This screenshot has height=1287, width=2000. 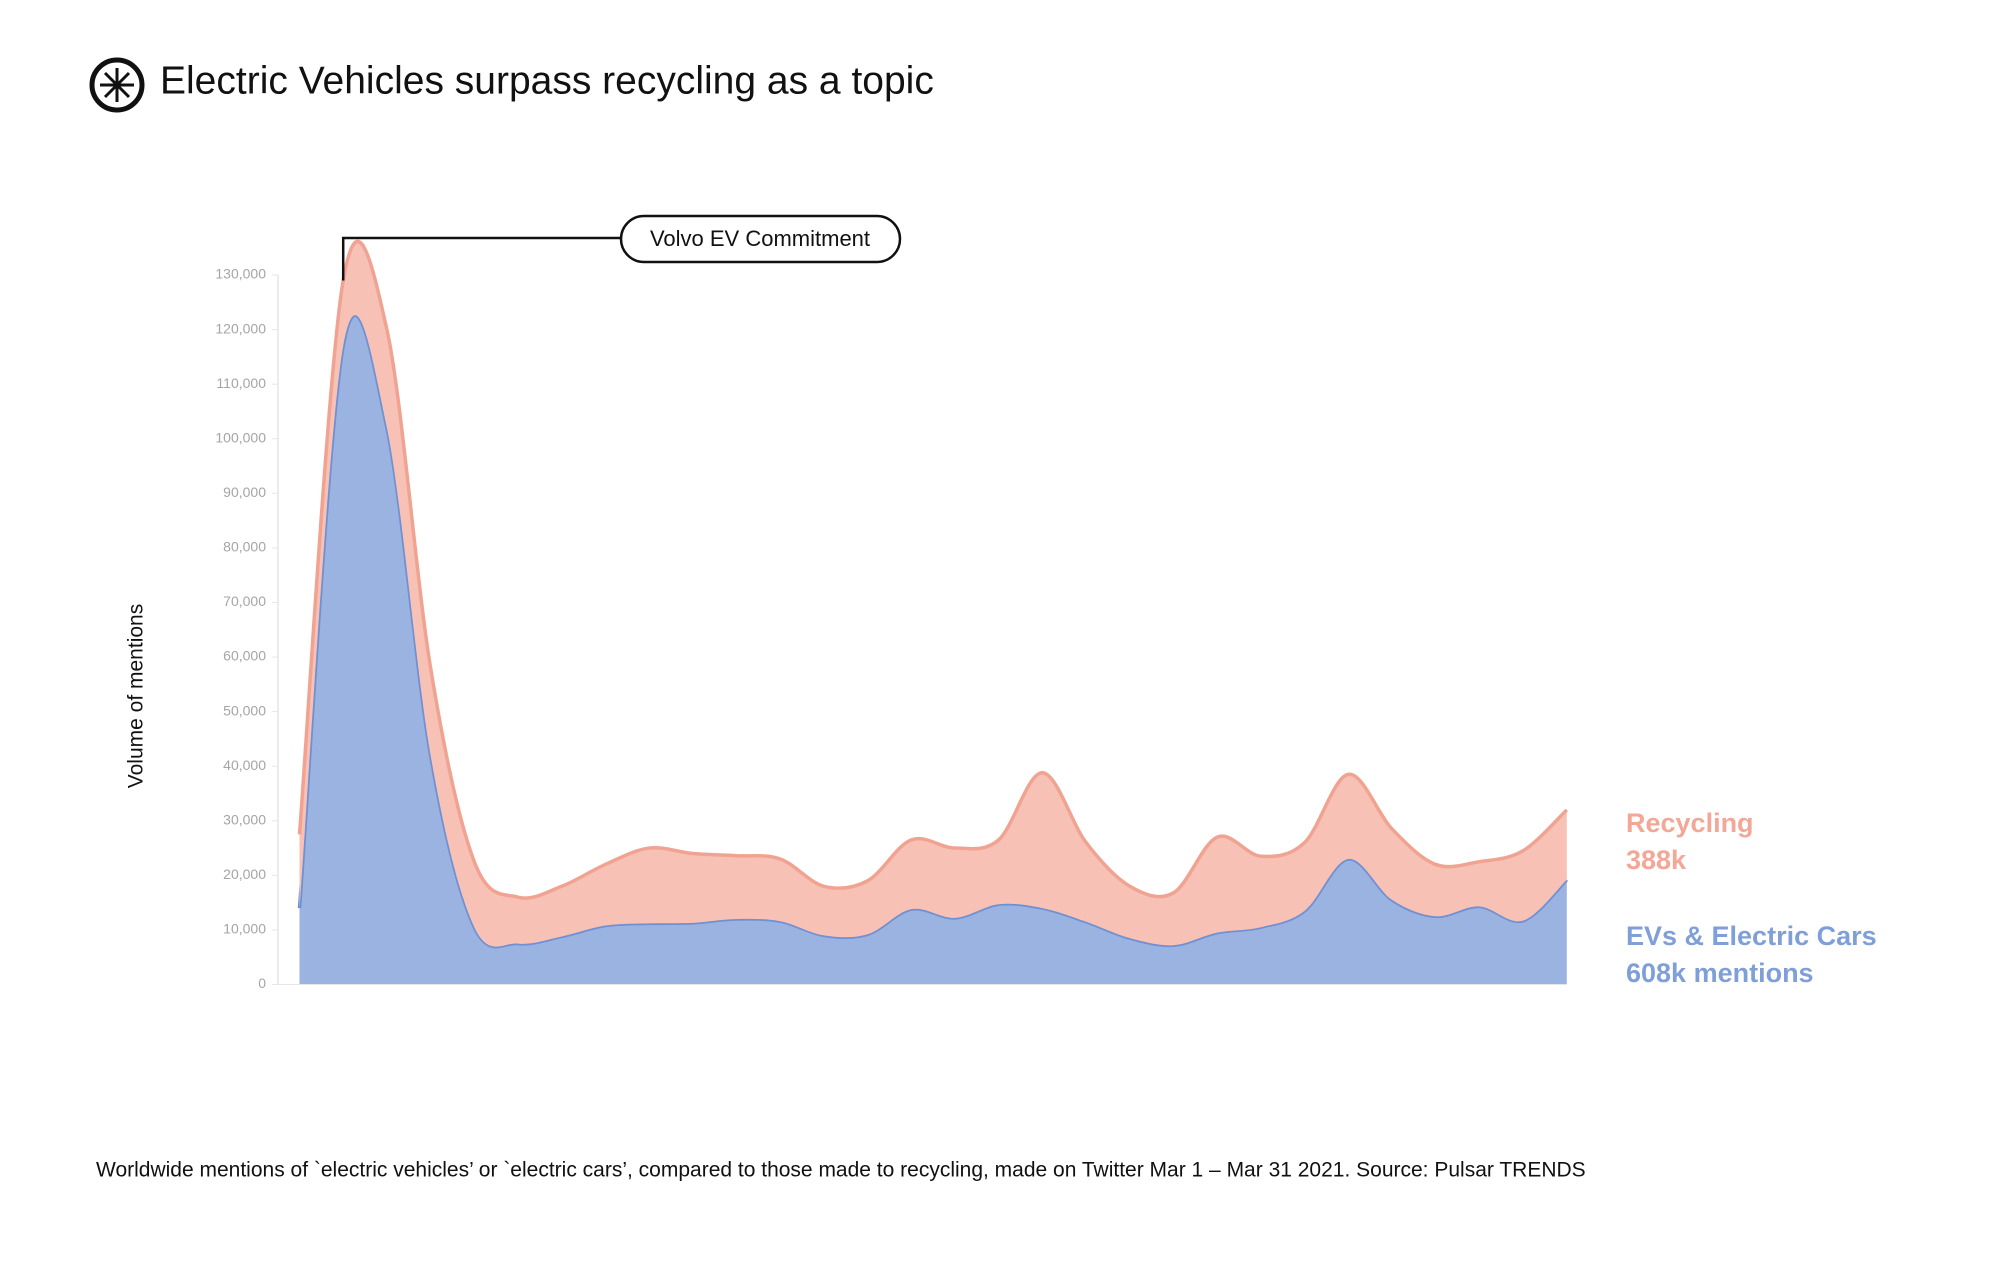 I want to click on y-tick-label: 10,000, so click(x=244, y=929).